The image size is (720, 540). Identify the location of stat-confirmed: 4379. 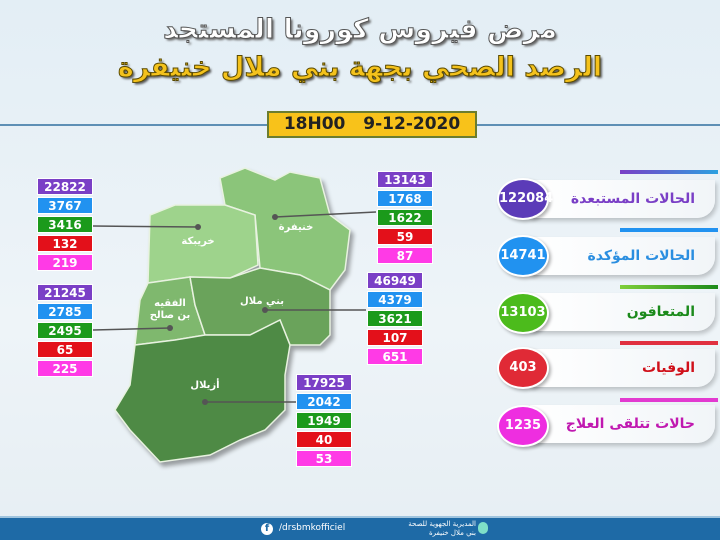
(395, 299).